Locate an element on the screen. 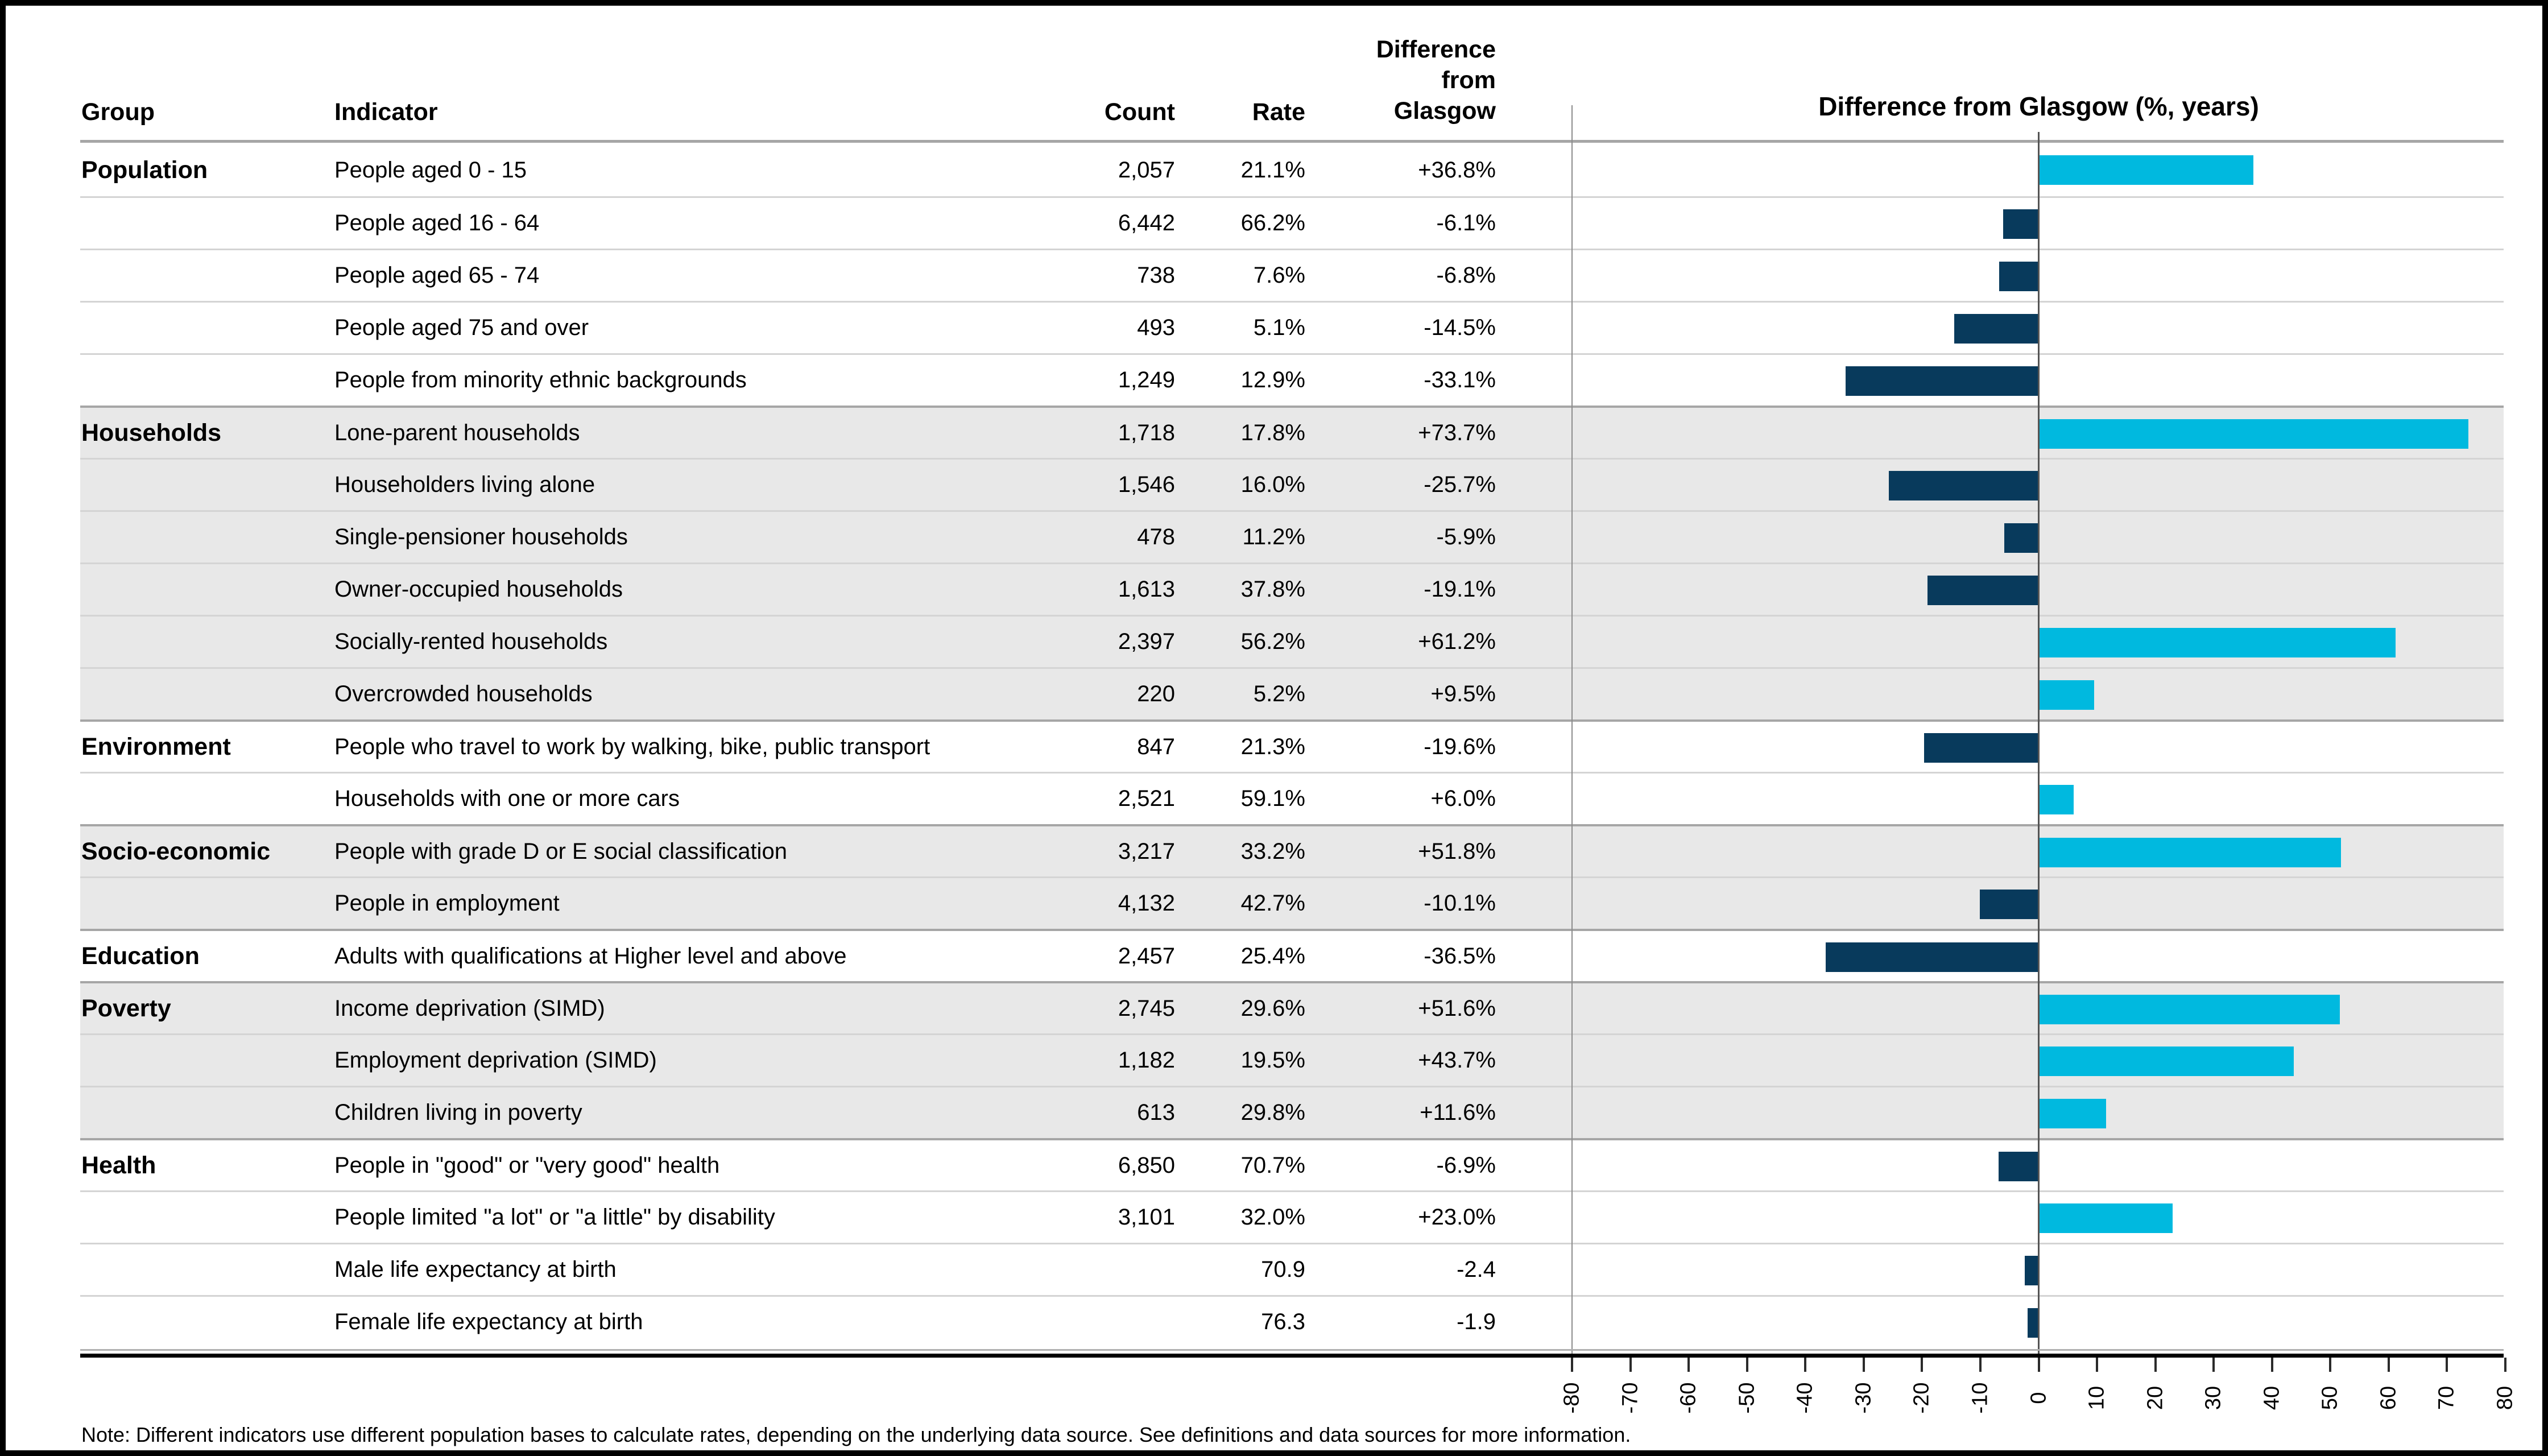 Image resolution: width=2548 pixels, height=1456 pixels. indicator-label: People aged 0 - 15 is located at coordinates (430, 170).